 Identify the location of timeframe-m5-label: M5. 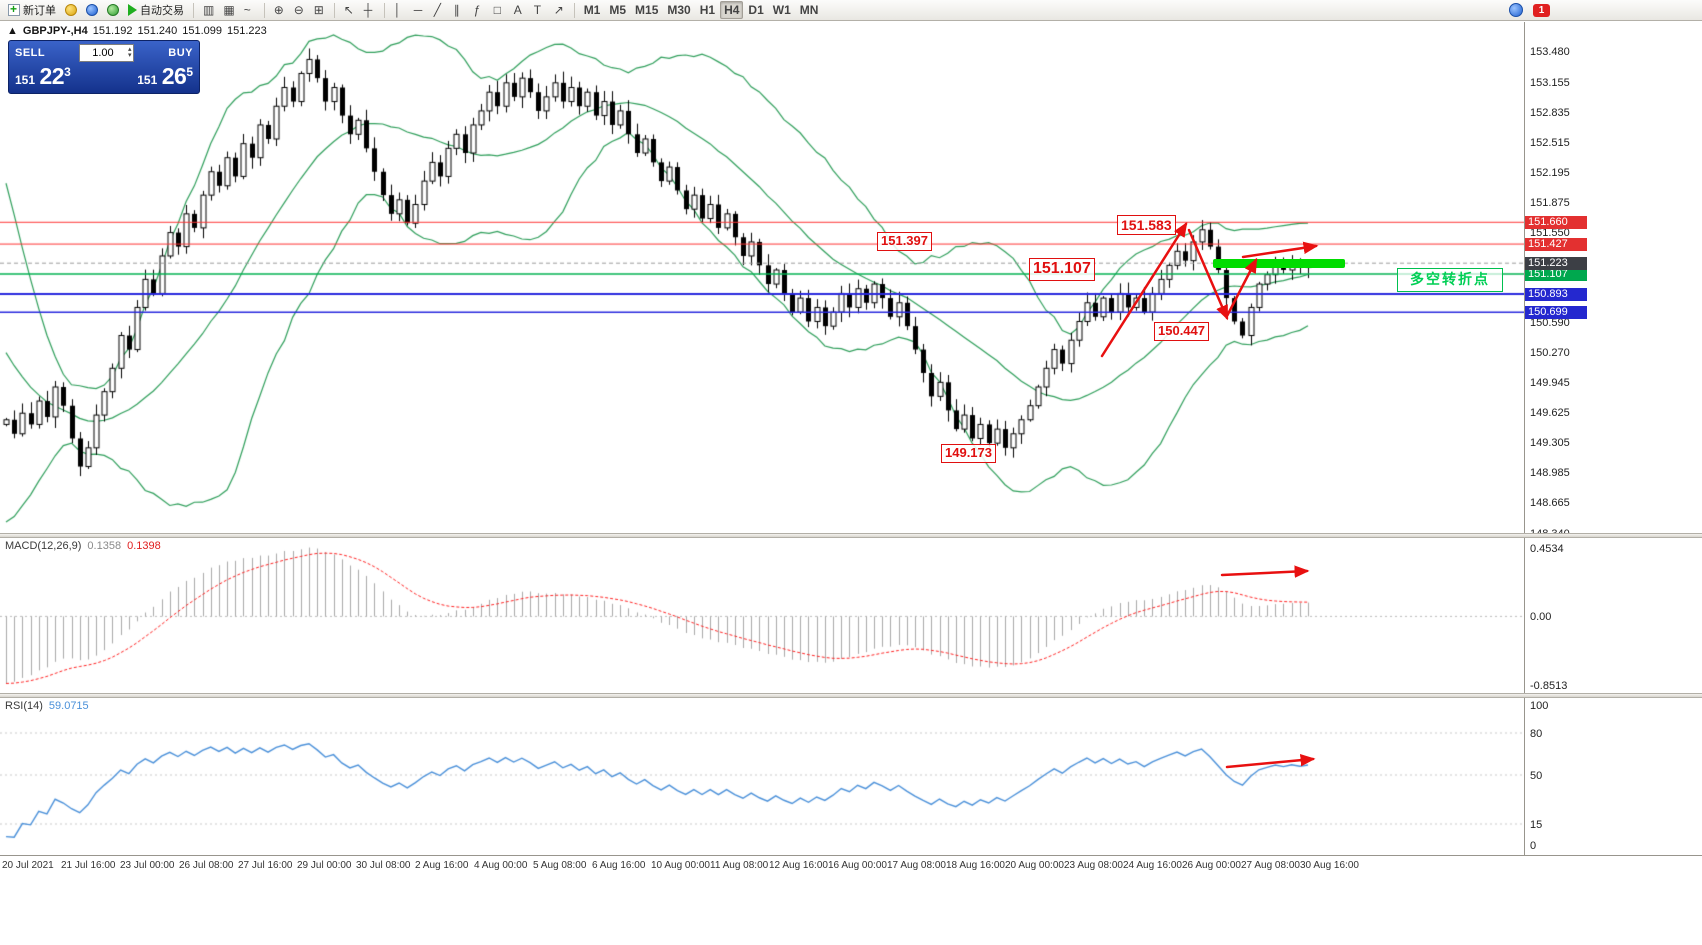
(618, 10).